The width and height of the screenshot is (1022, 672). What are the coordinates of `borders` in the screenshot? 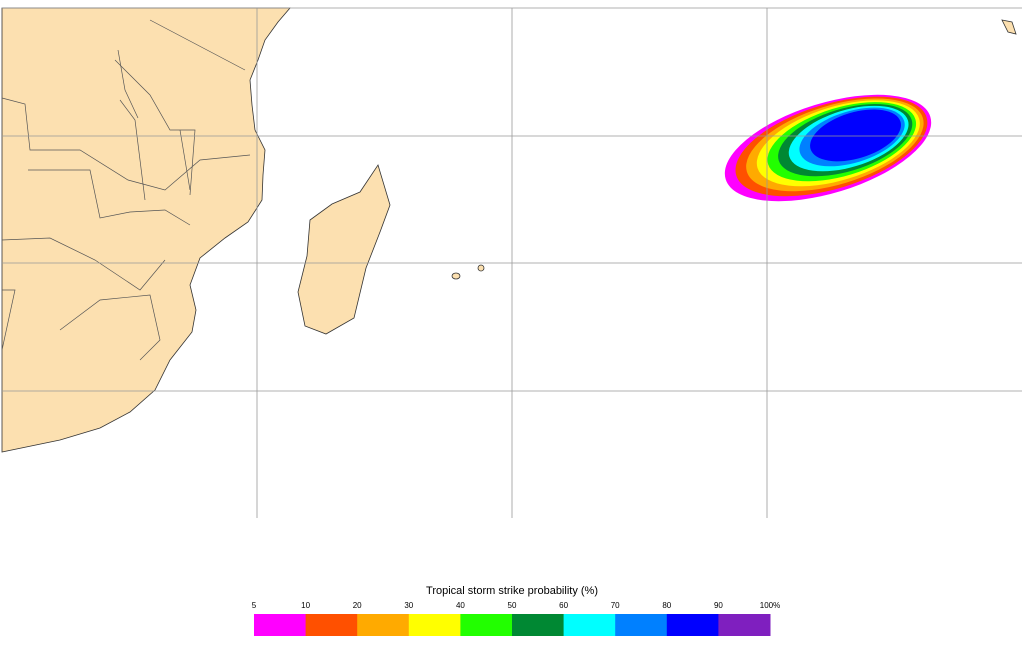 It's located at (126, 190).